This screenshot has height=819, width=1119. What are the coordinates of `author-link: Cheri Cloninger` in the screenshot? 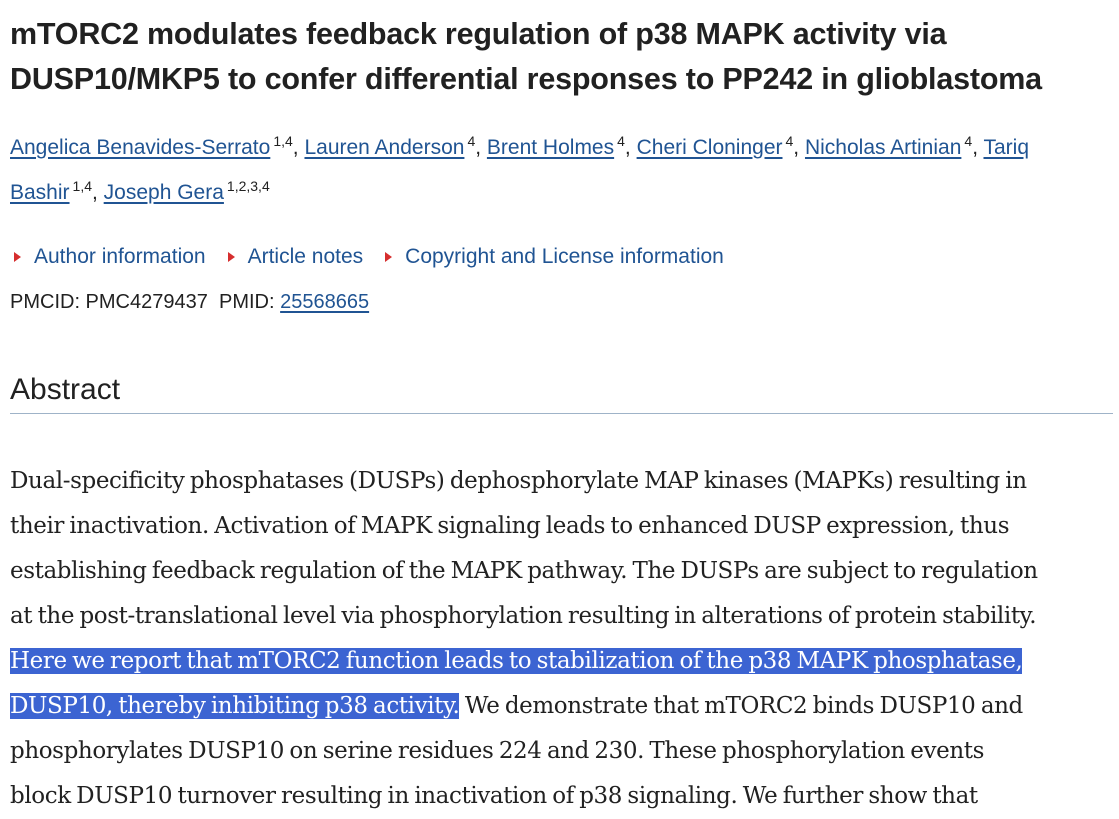 It's located at (709, 147).